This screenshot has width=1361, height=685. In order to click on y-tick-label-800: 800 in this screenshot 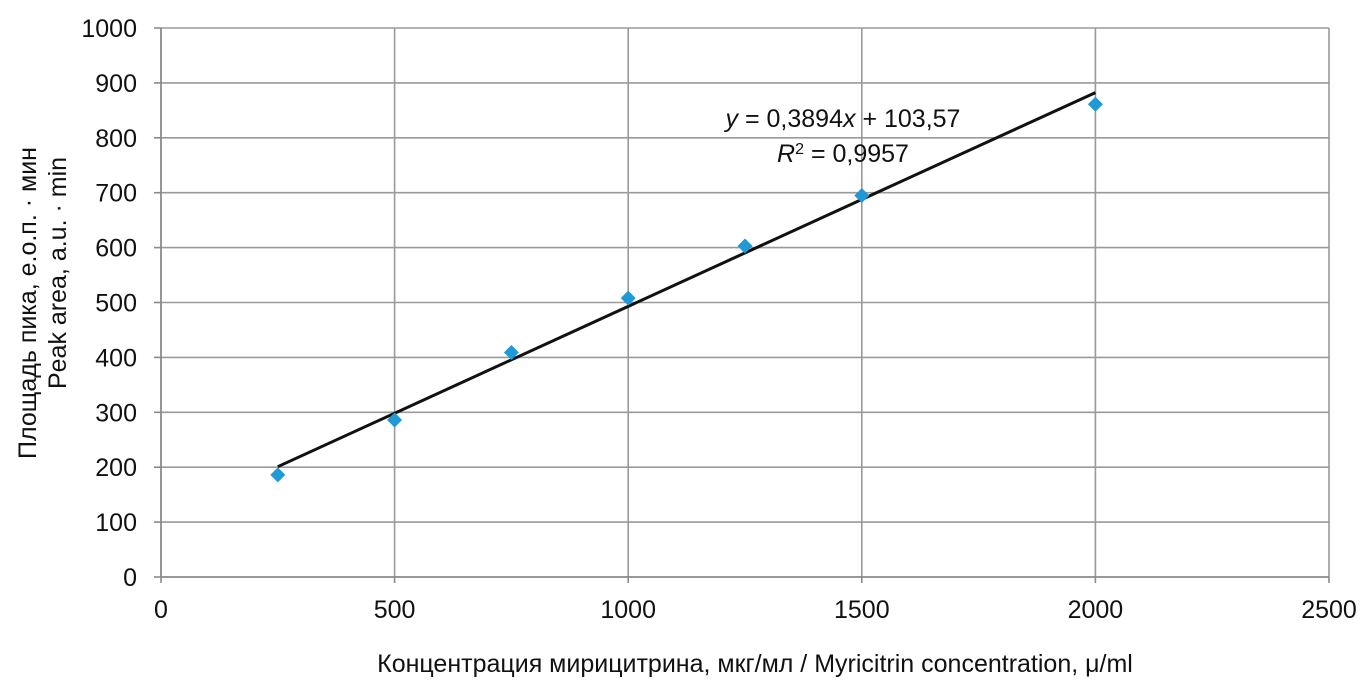, I will do `click(116, 139)`.